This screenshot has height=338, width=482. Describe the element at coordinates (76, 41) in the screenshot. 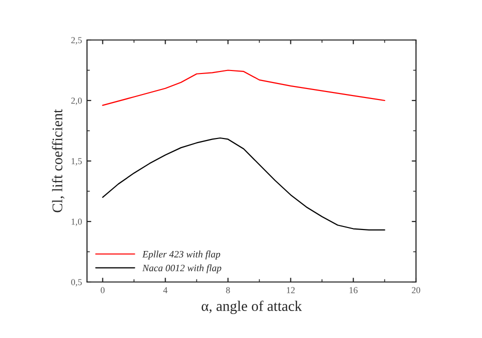

I see `y-tick-label: 2,5` at that location.